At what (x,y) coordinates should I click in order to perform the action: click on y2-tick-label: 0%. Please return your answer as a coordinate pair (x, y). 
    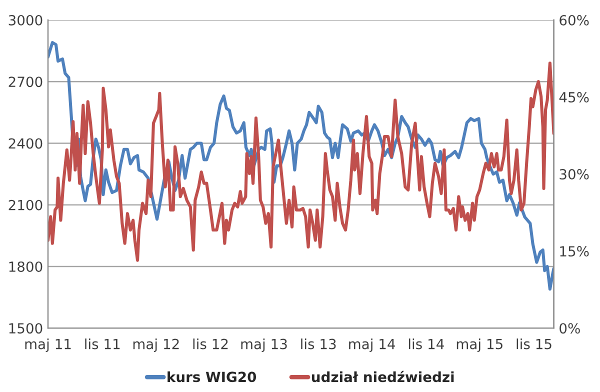
    Looking at the image, I should click on (570, 328).